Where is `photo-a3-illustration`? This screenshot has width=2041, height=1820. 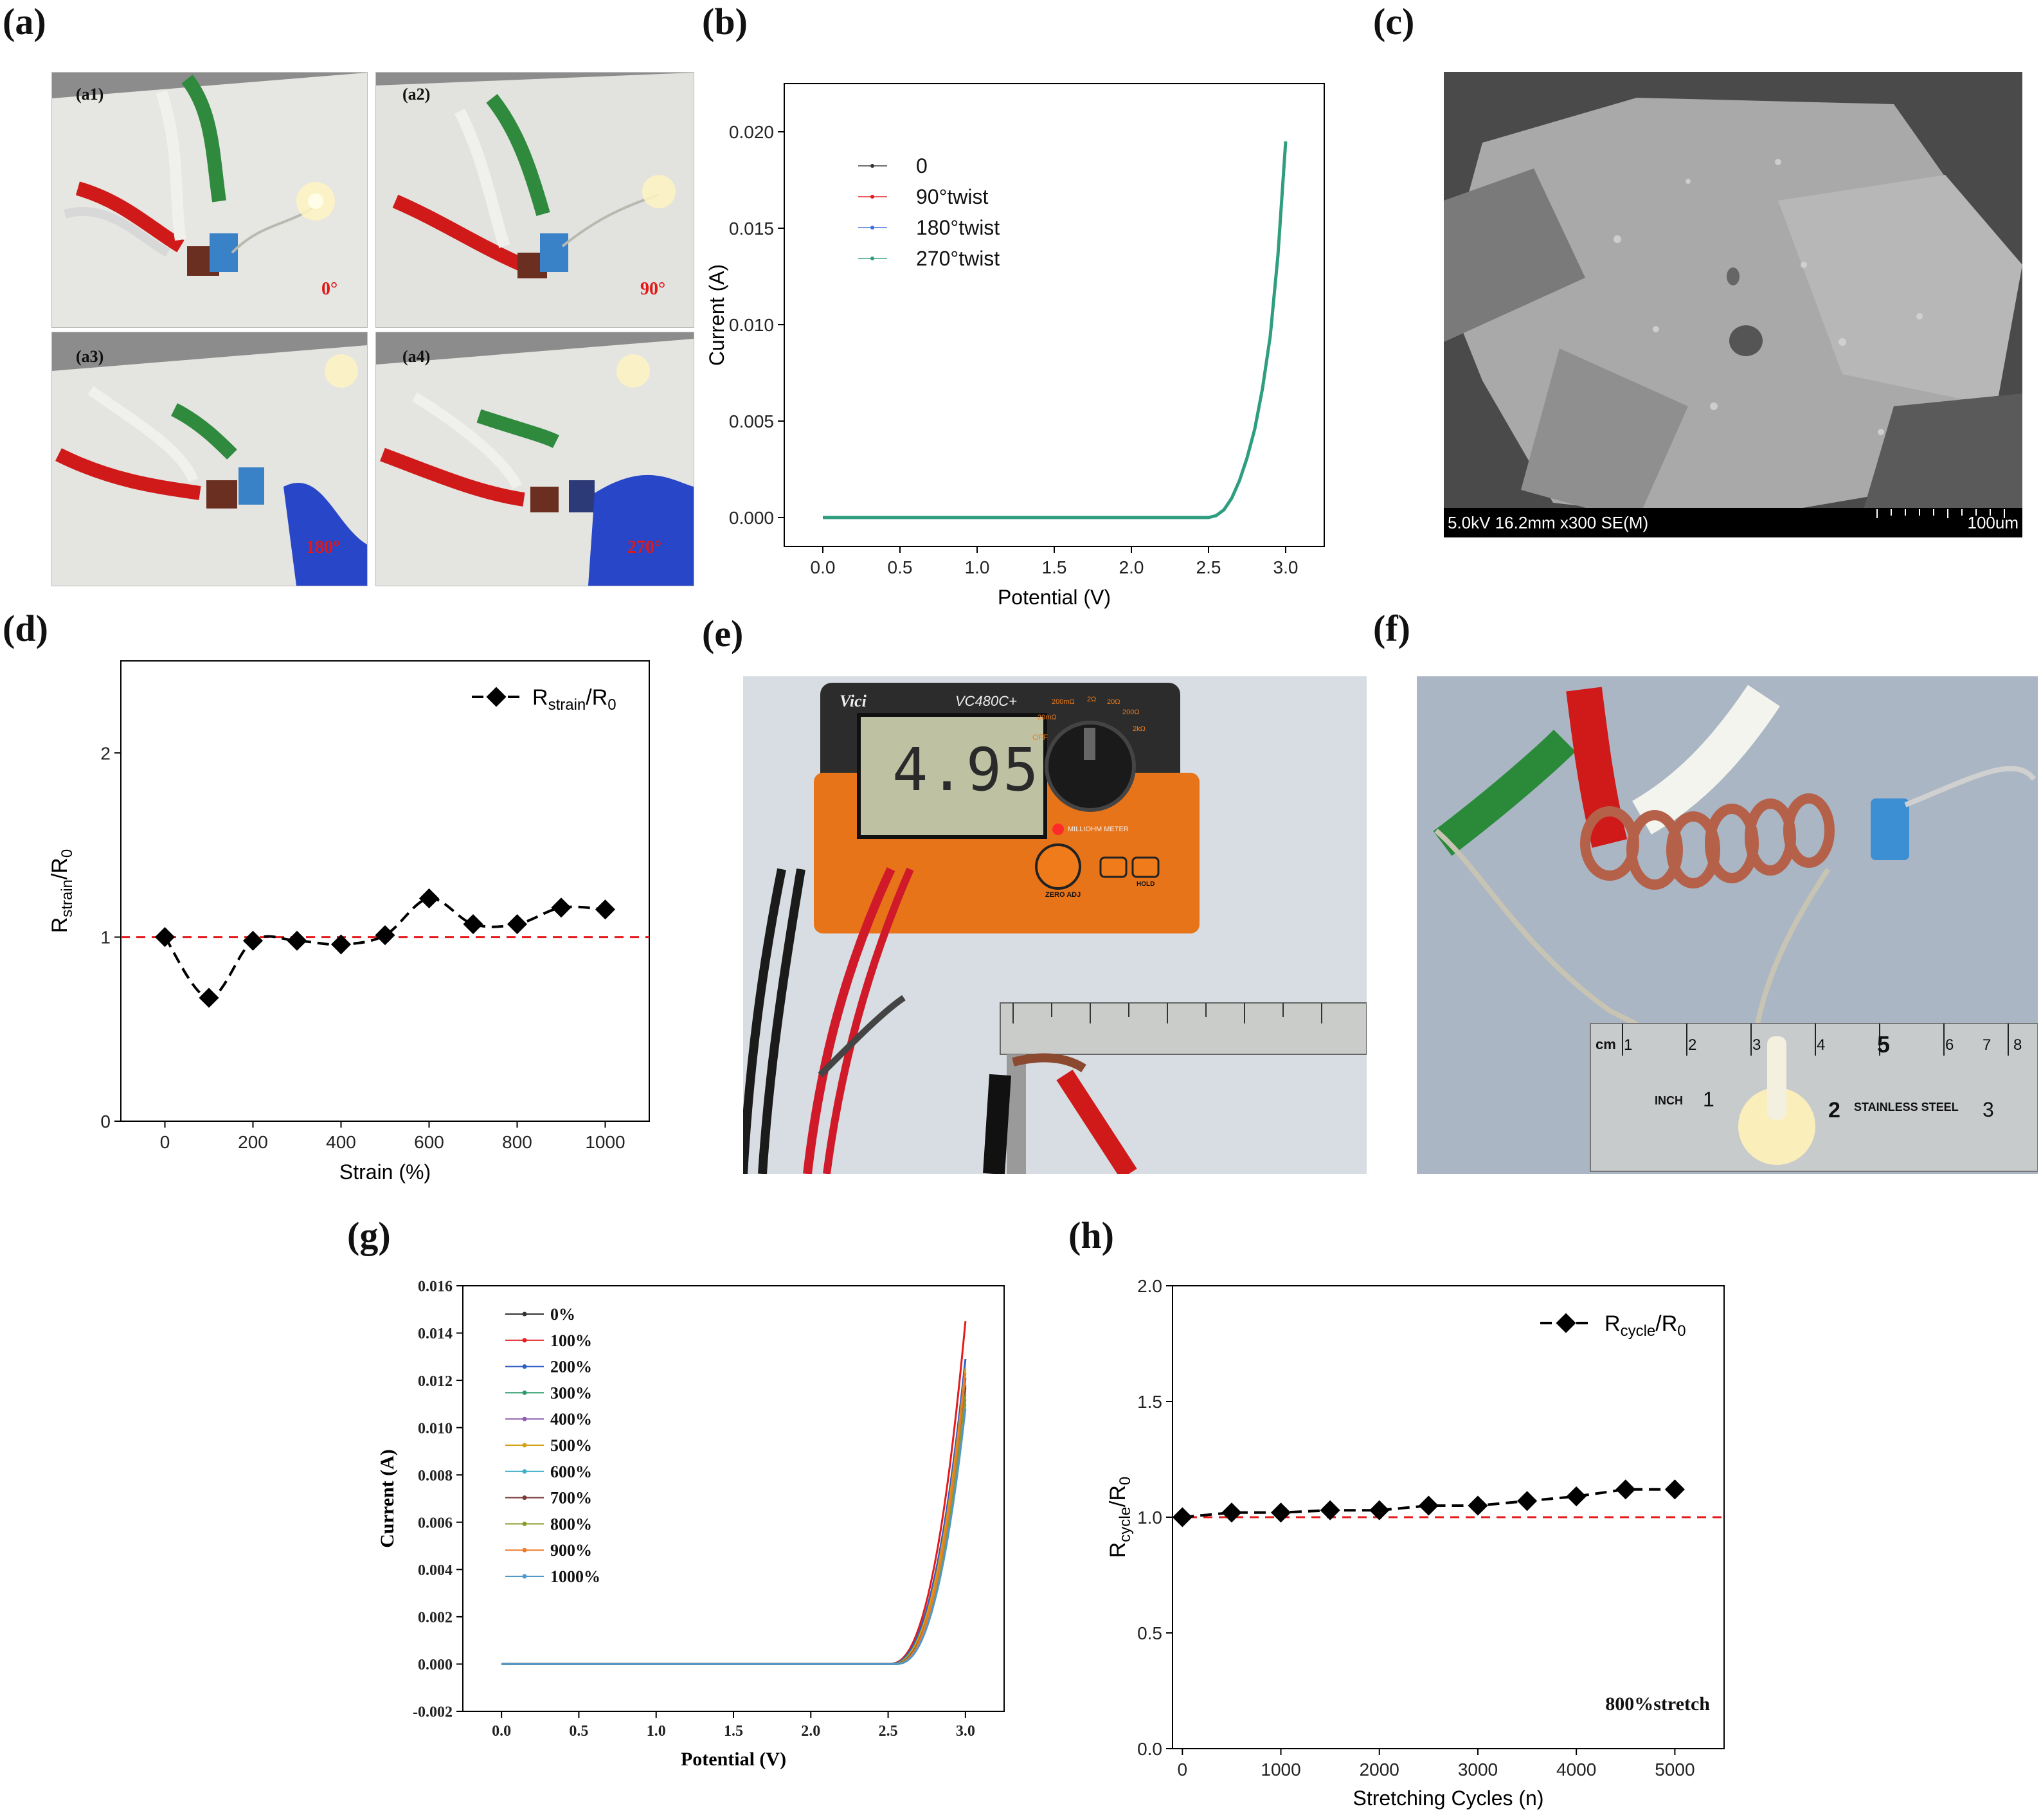 photo-a3-illustration is located at coordinates (209, 459).